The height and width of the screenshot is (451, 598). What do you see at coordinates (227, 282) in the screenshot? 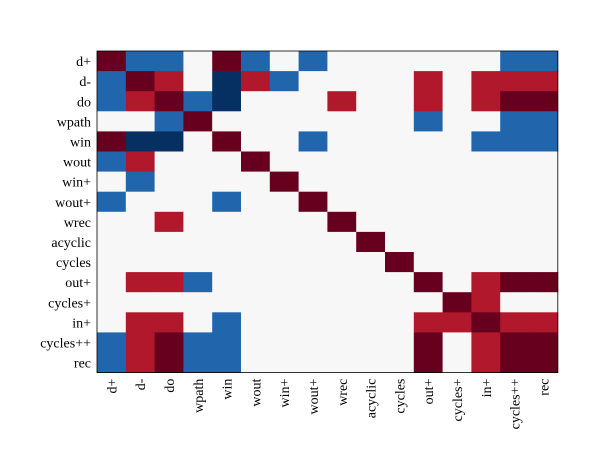
I see `heatmap-cell-out+-win` at bounding box center [227, 282].